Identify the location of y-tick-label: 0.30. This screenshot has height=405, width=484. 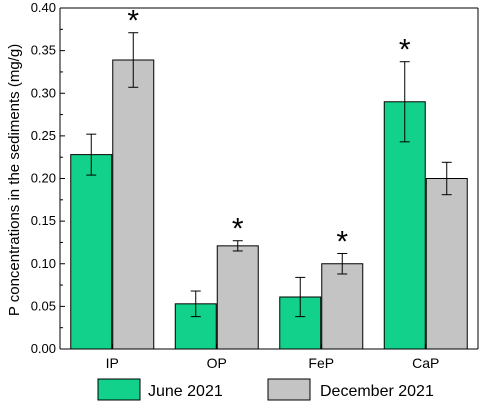
(43, 92).